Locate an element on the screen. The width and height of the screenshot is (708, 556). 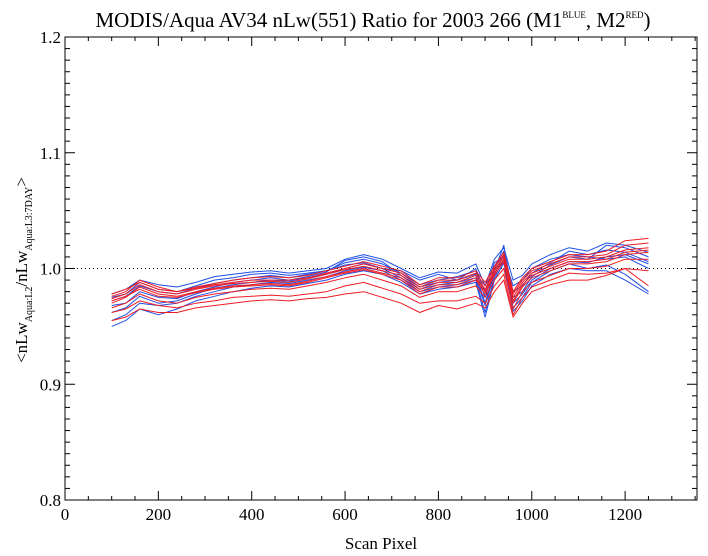
title-mid: , M2 is located at coordinates (606, 20).